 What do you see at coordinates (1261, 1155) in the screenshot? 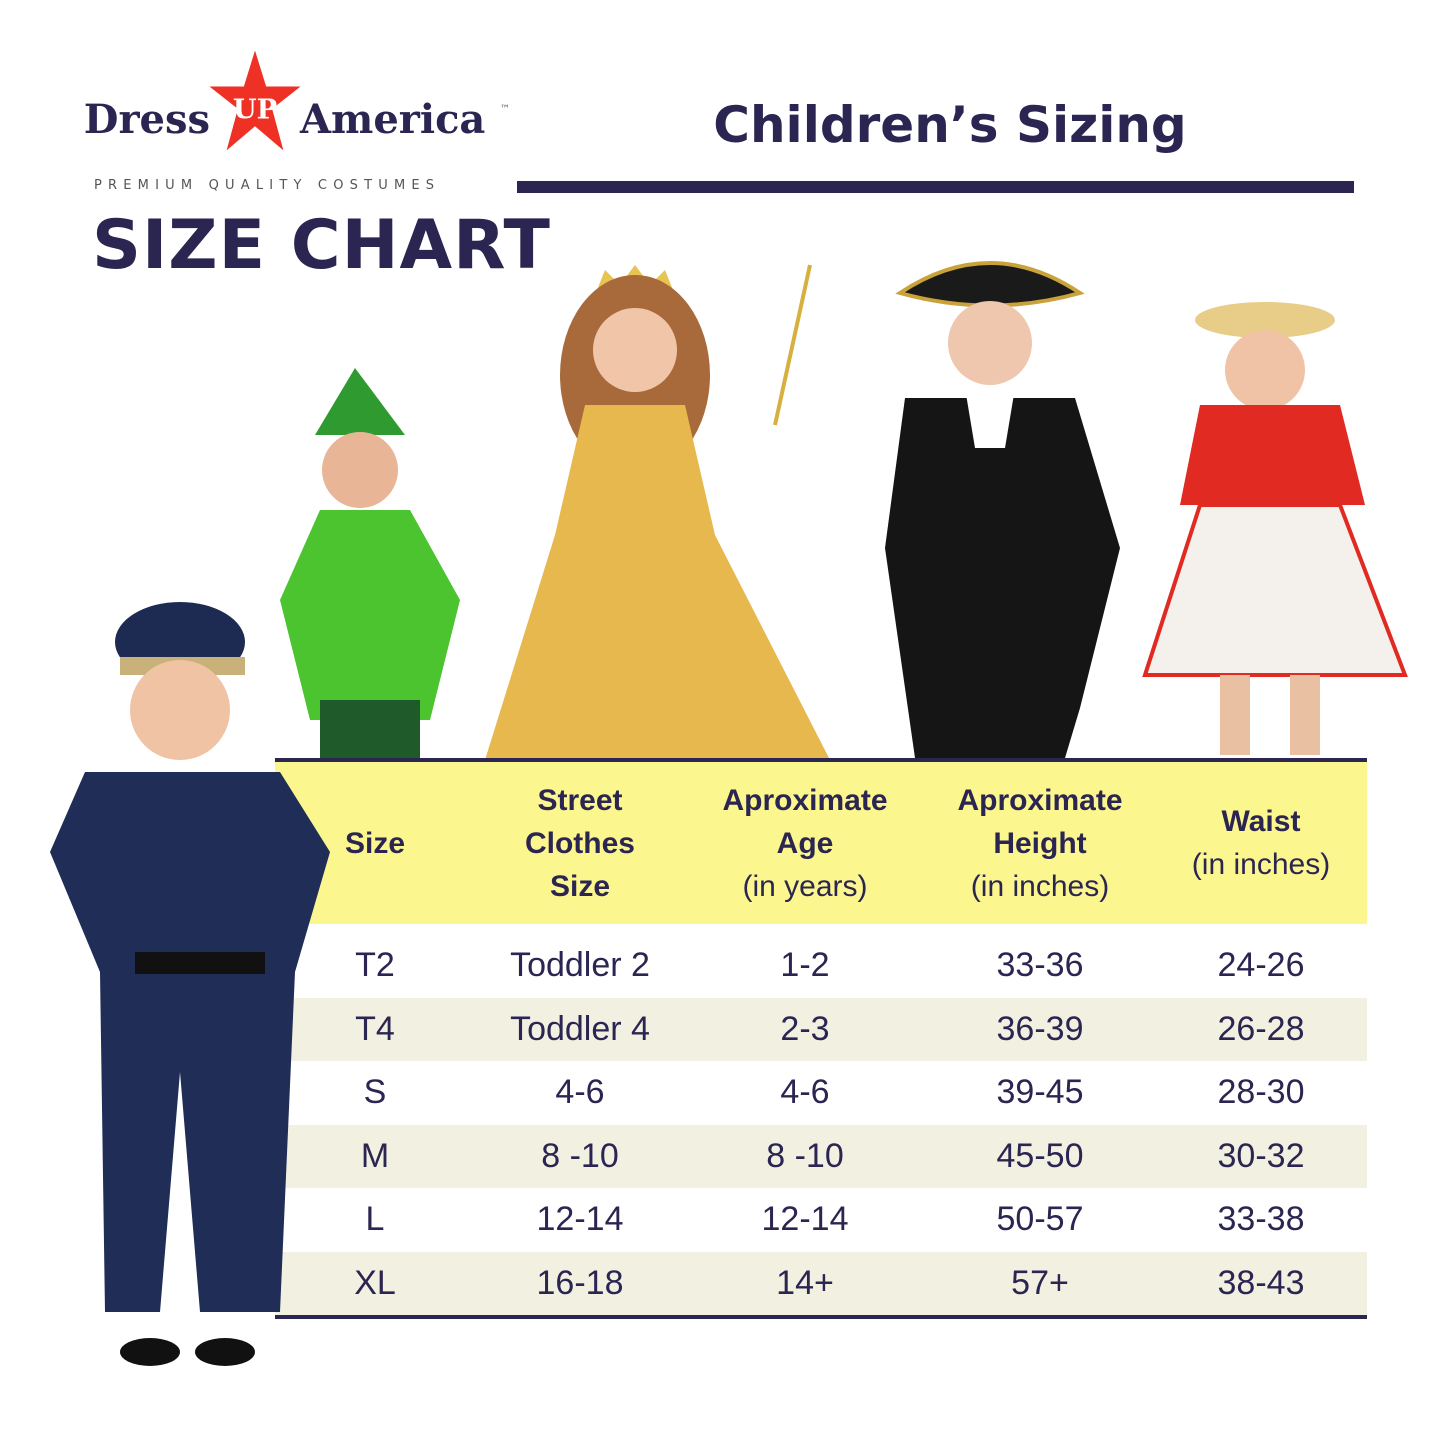
I see `cell-waist: 30-32` at bounding box center [1261, 1155].